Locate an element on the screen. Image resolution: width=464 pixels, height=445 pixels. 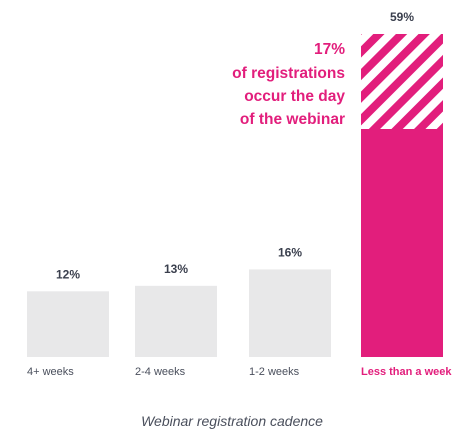
value-label: 13% is located at coordinates (176, 269).